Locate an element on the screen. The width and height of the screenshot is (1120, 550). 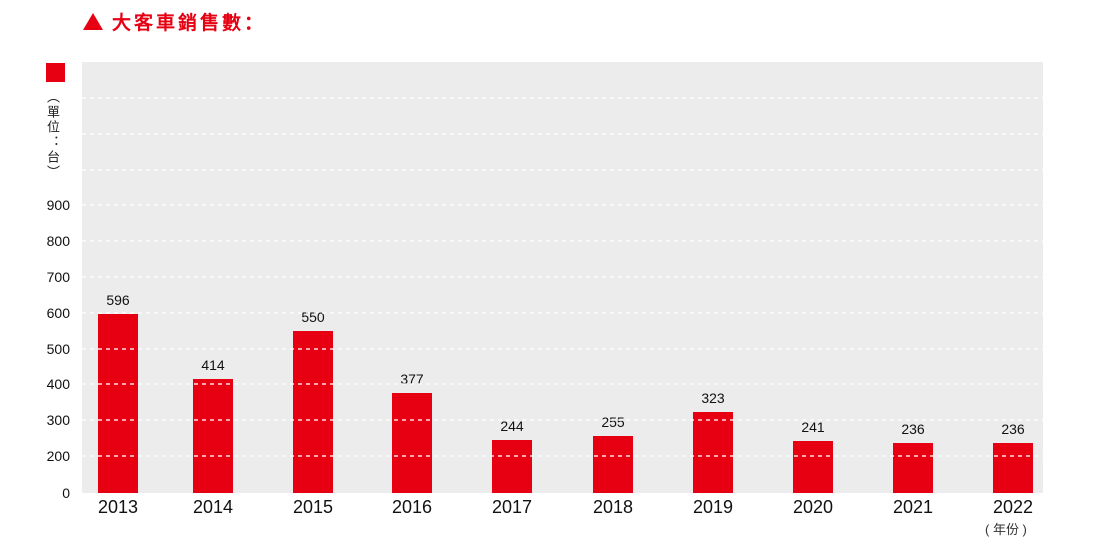
bar-2022: 236 is located at coordinates (1013, 457).